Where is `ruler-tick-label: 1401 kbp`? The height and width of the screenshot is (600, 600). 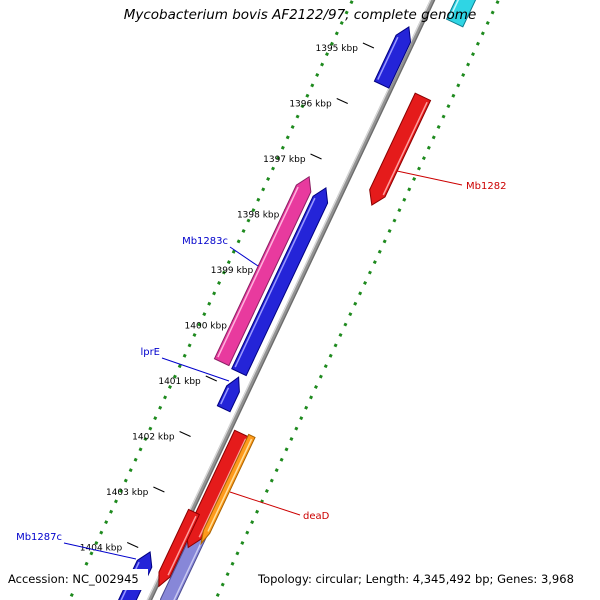 ruler-tick-label: 1401 kbp is located at coordinates (179, 382).